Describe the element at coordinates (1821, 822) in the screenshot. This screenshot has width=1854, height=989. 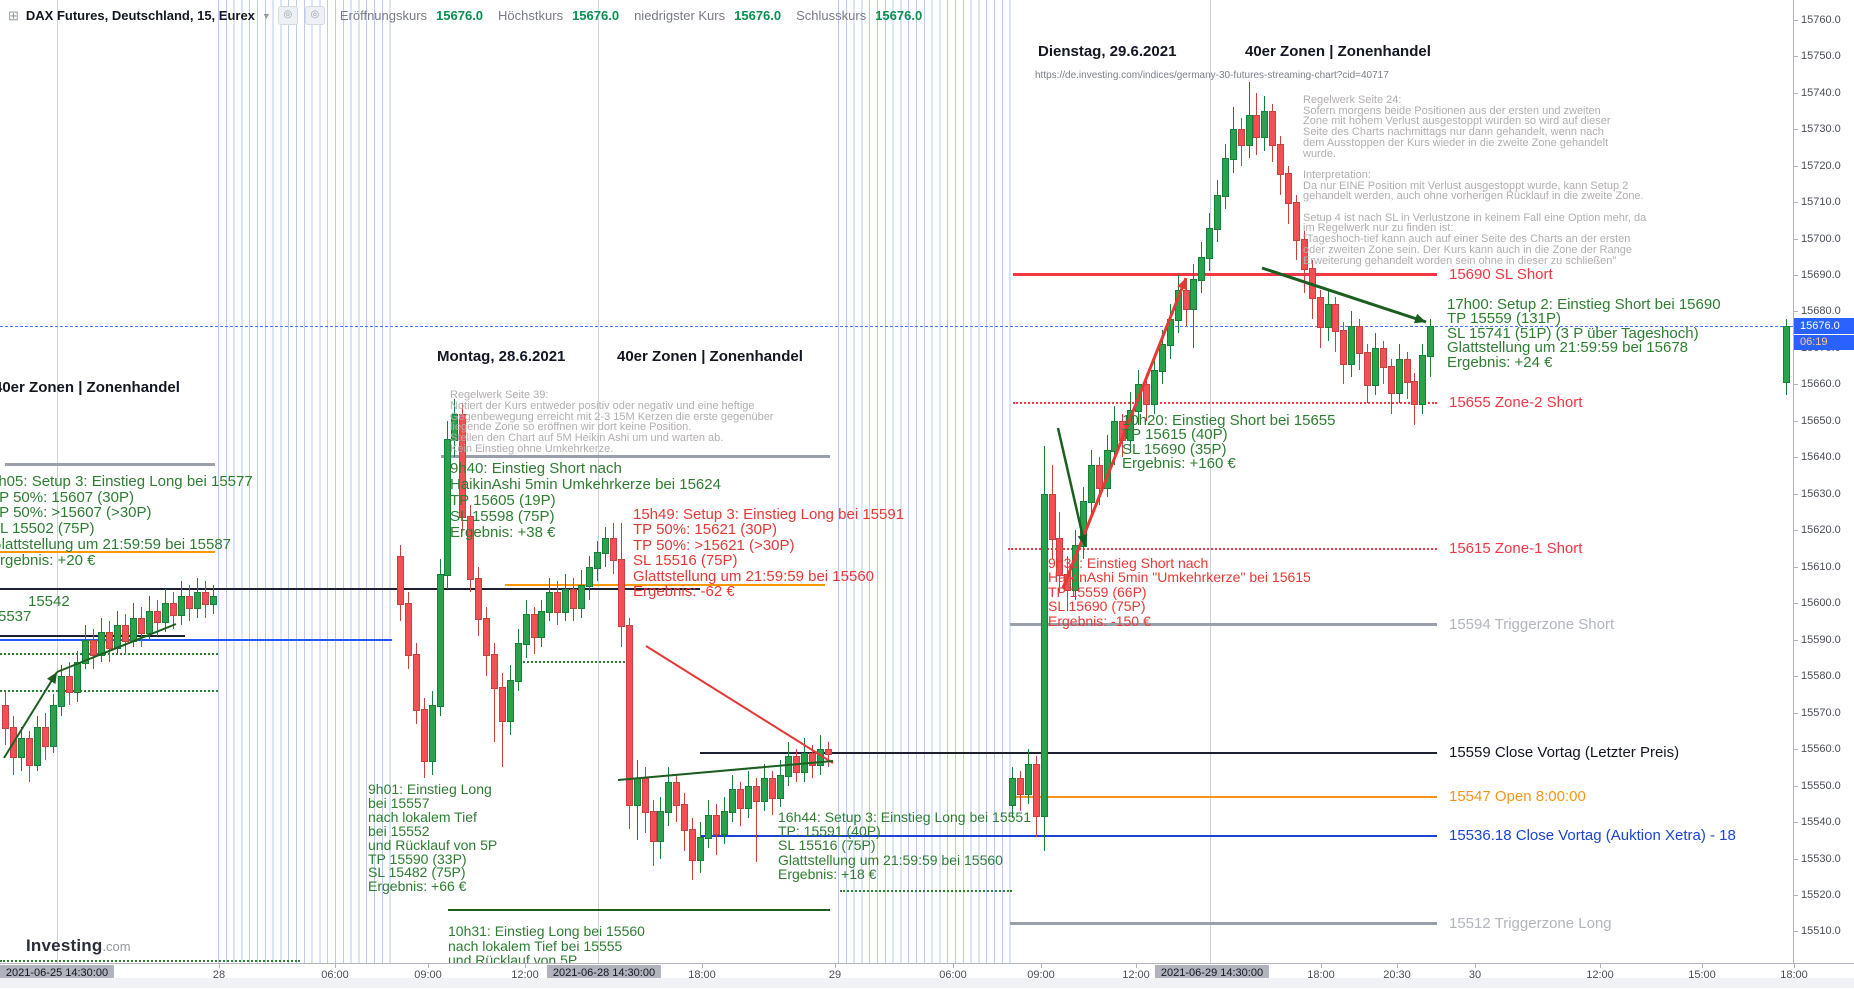
I see `price-tick-label: 15540.0` at that location.